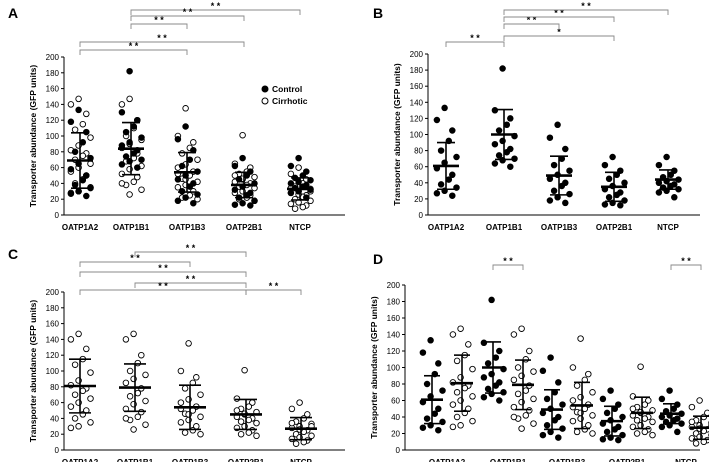  Describe the element at coordinates (54, 183) in the screenshot. I see `y-tick-label: 40` at that location.